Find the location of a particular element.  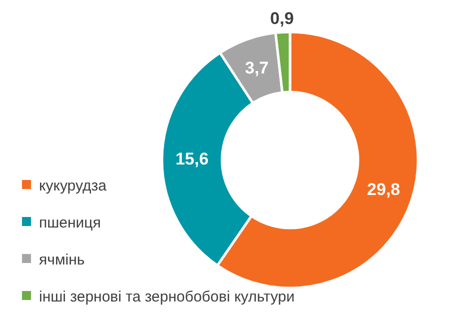

data-label: 0,9 is located at coordinates (282, 18).